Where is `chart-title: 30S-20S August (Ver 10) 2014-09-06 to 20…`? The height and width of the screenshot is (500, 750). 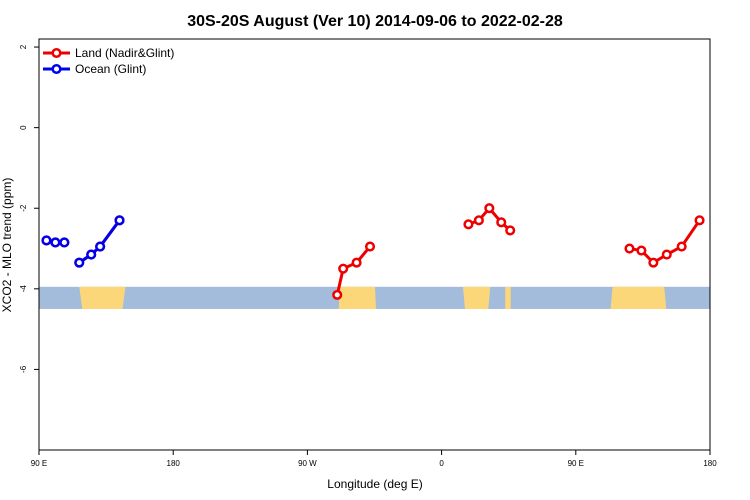
chart-title: 30S-20S August (Ver 10) 2014-09-06 to 20… is located at coordinates (375, 21).